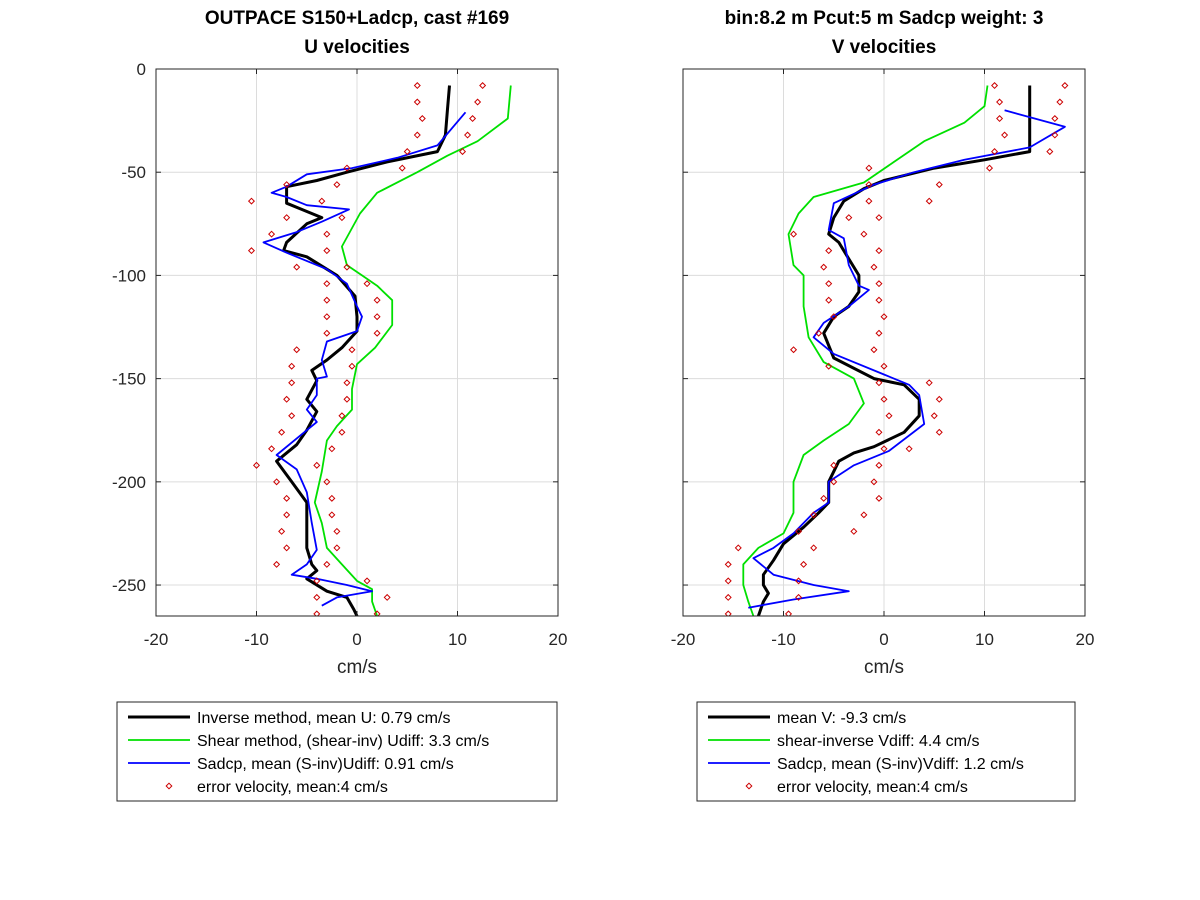  What do you see at coordinates (841, 718) in the screenshot?
I see `legend-label: mean V: -9.3 cm/s` at bounding box center [841, 718].